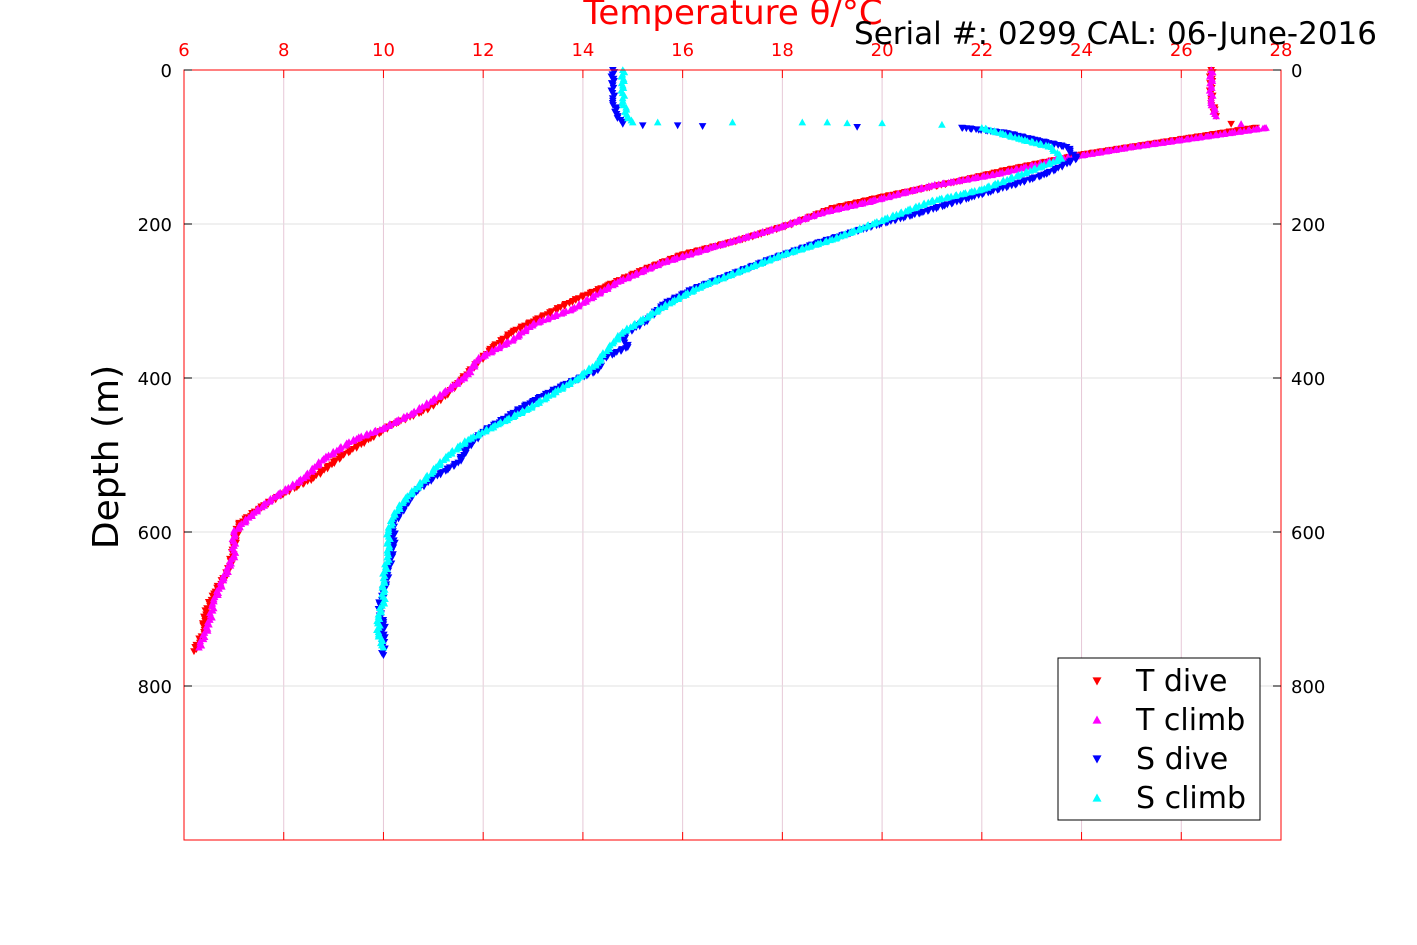  Describe the element at coordinates (183, 50) in the screenshot. I see `x-tick-label: 6` at that location.